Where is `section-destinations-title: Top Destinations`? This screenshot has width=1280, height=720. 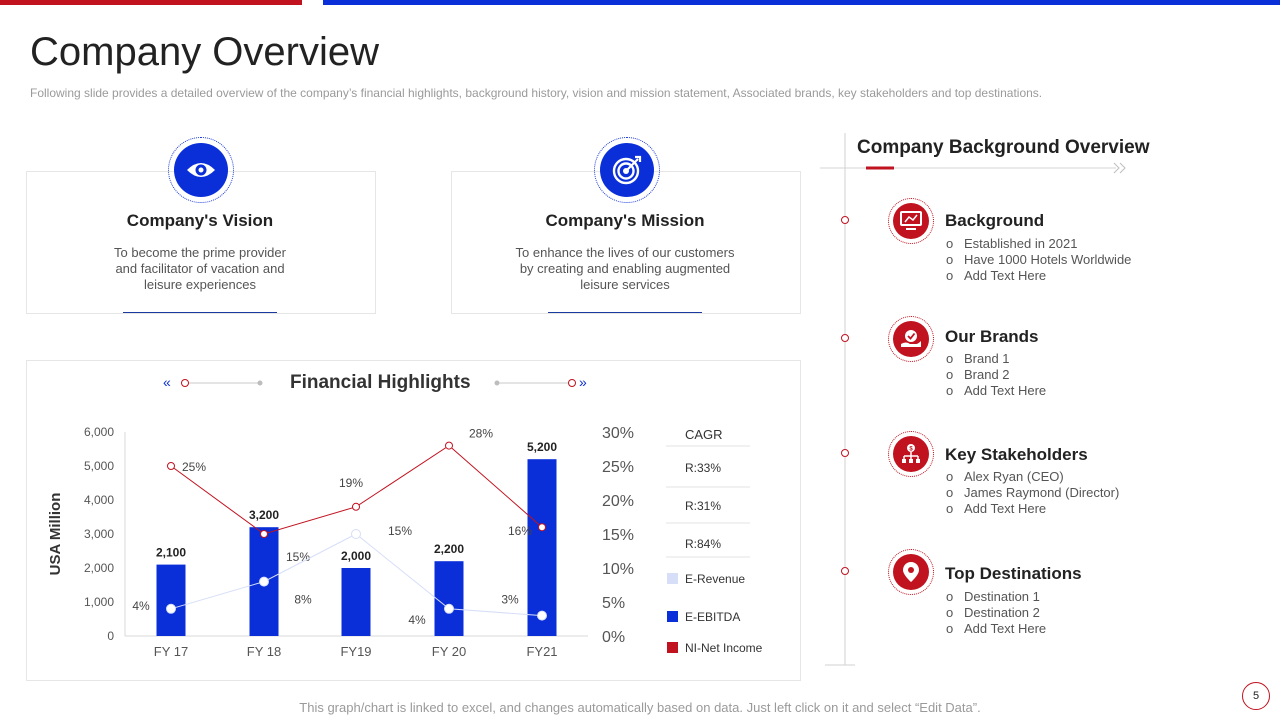 section-destinations-title: Top Destinations is located at coordinates (1013, 573).